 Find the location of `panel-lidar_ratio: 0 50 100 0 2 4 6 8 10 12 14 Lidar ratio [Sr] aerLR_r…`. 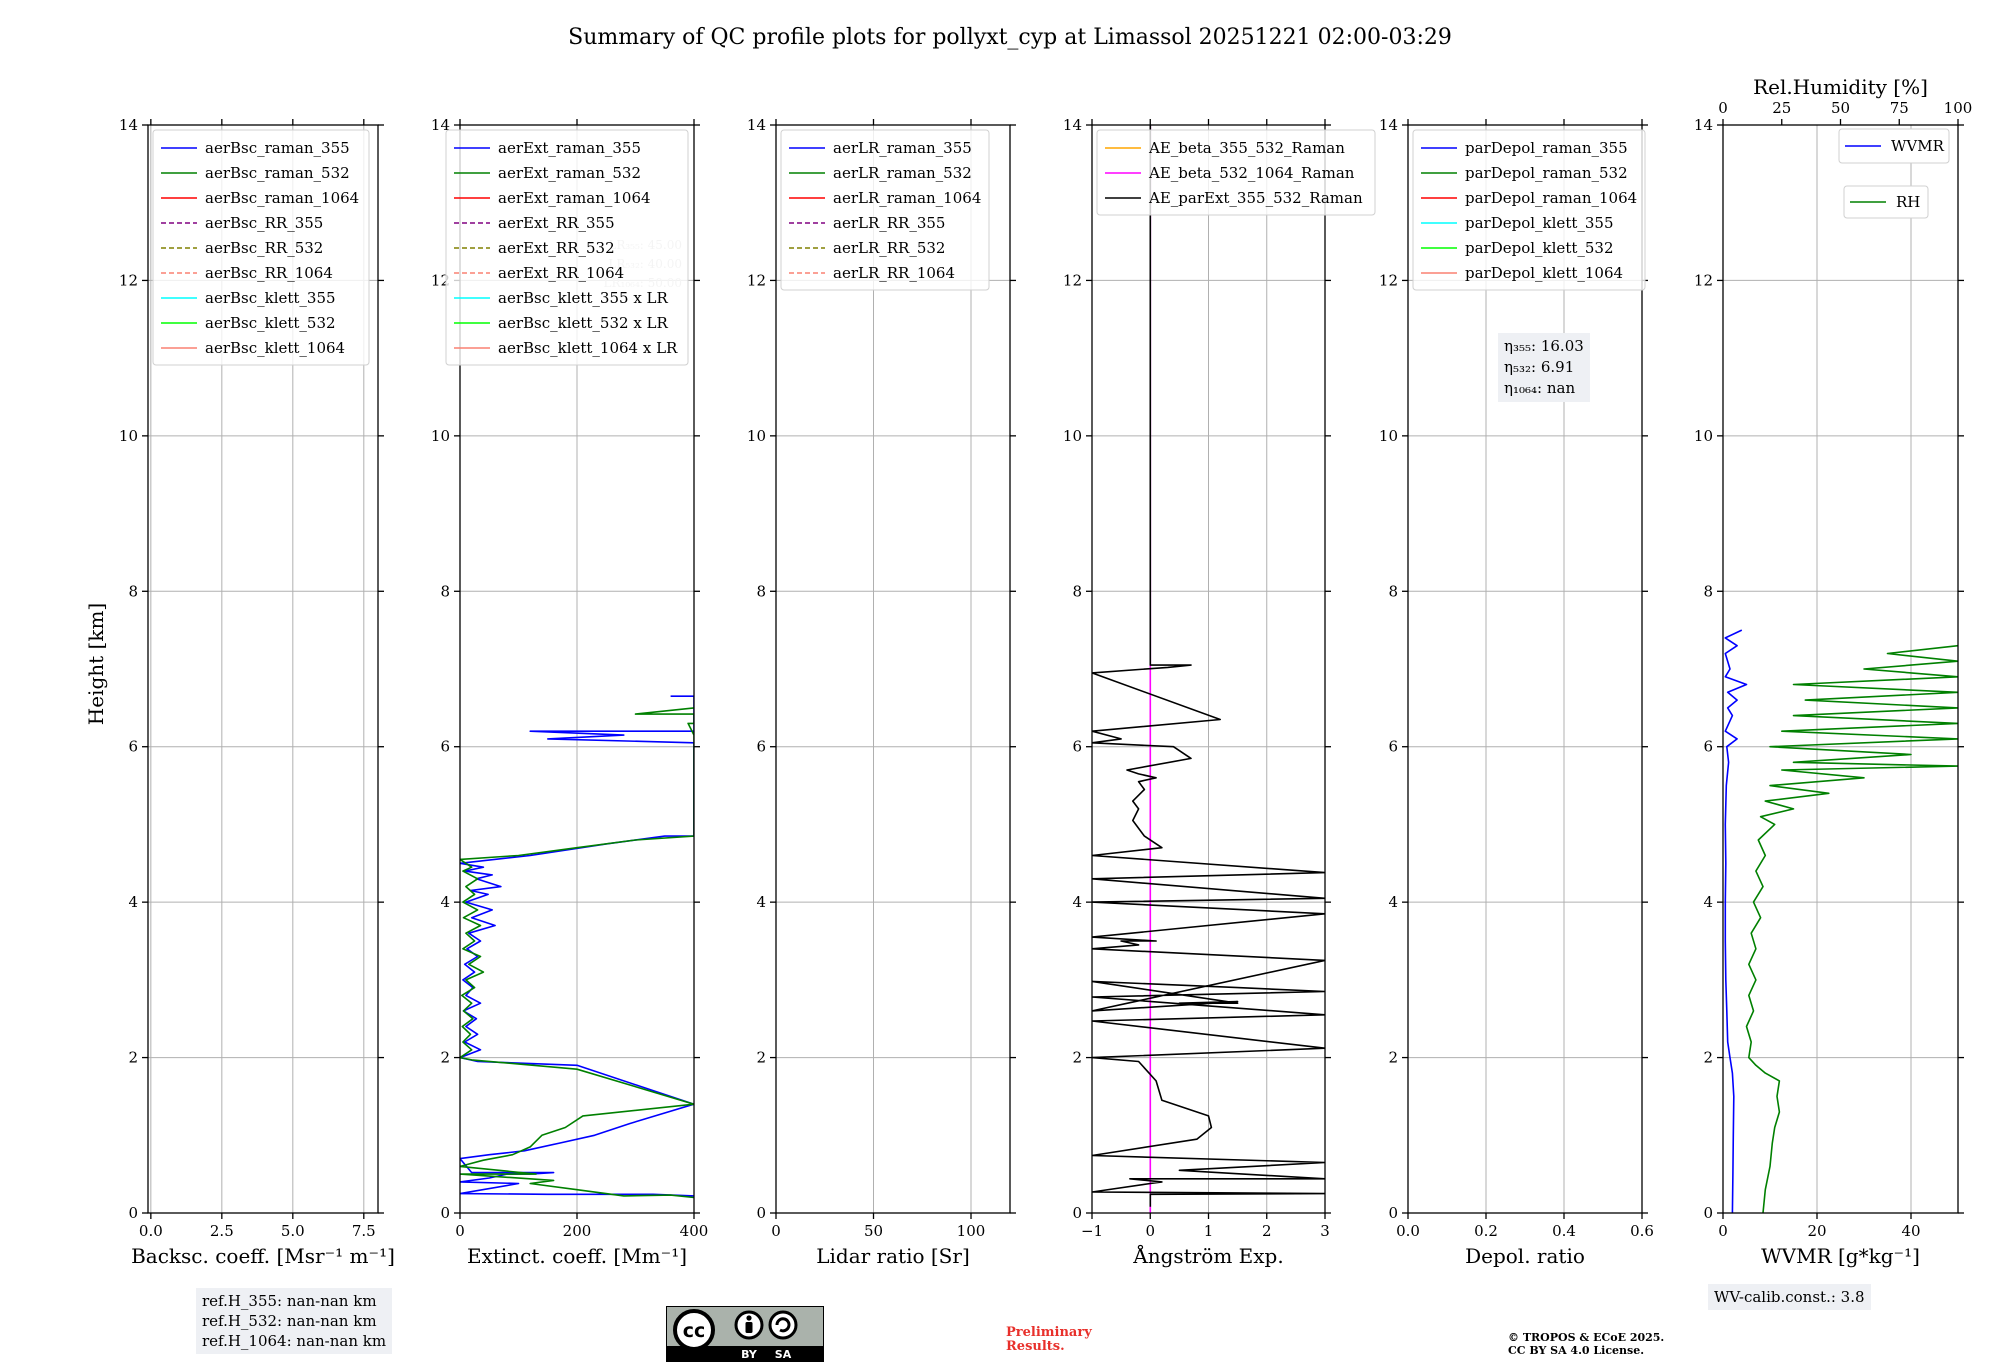

panel-lidar_ratio: 0 50 100 0 2 4 6 8 10 12 14 Lidar ratio [Sr] aerLR_r… is located at coordinates (881, 692).